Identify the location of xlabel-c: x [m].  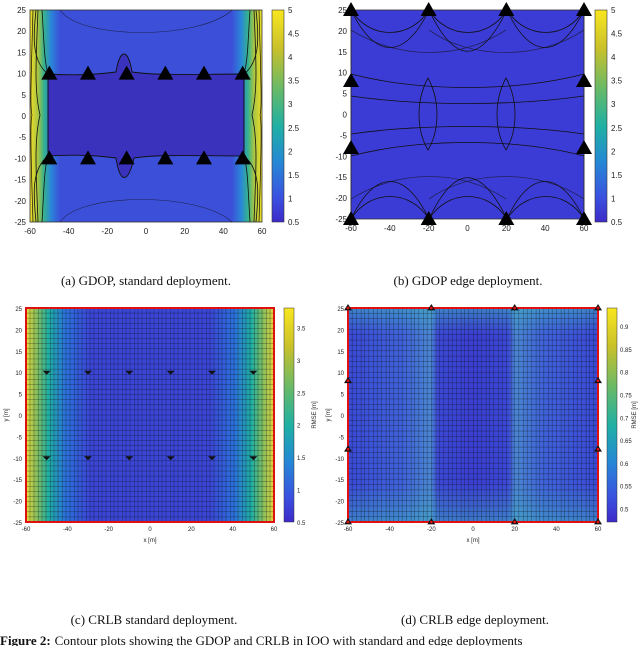
(150, 541).